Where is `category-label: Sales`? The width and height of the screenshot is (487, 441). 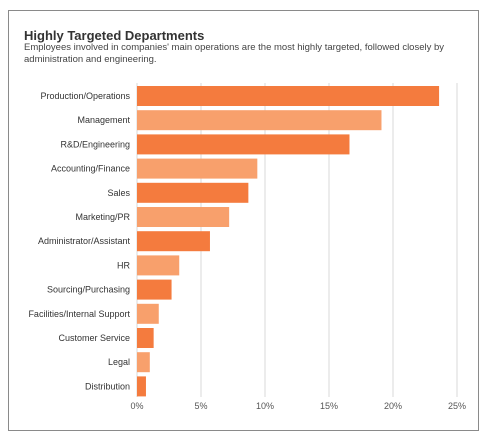
category-label: Sales is located at coordinates (118, 193).